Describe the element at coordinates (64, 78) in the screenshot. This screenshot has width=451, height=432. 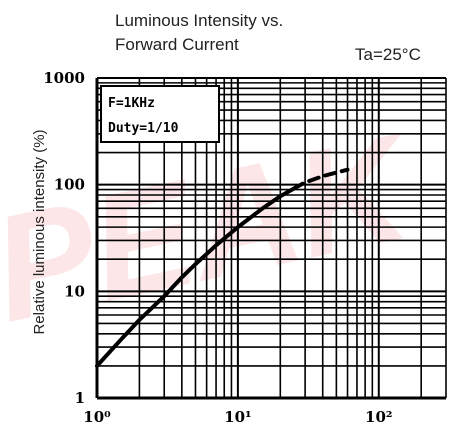
I see `y-tick-label: 1000` at that location.